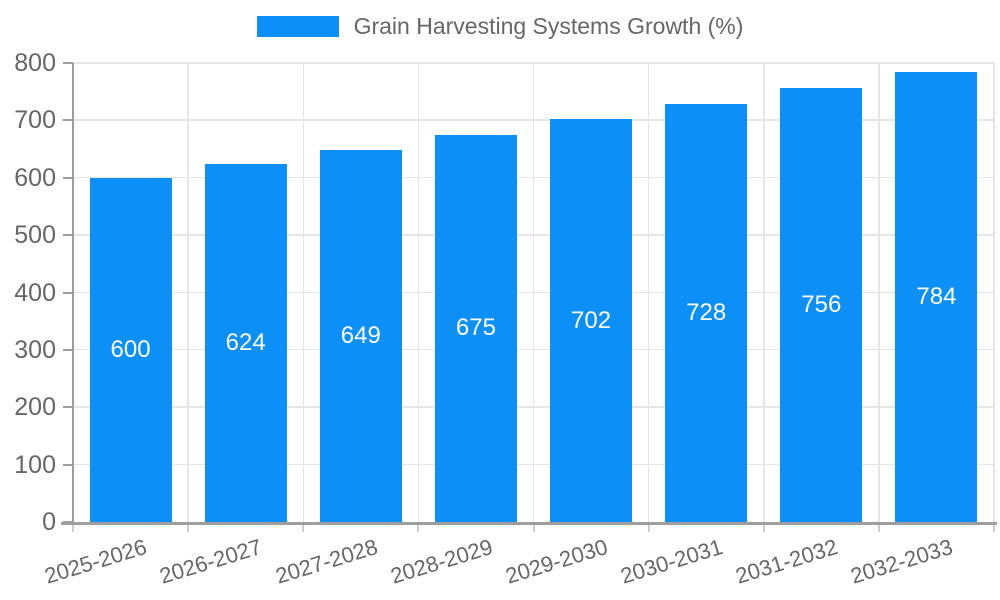 The width and height of the screenshot is (1000, 600). Describe the element at coordinates (326, 561) in the screenshot. I see `x-tick-label: 2027-2028` at that location.